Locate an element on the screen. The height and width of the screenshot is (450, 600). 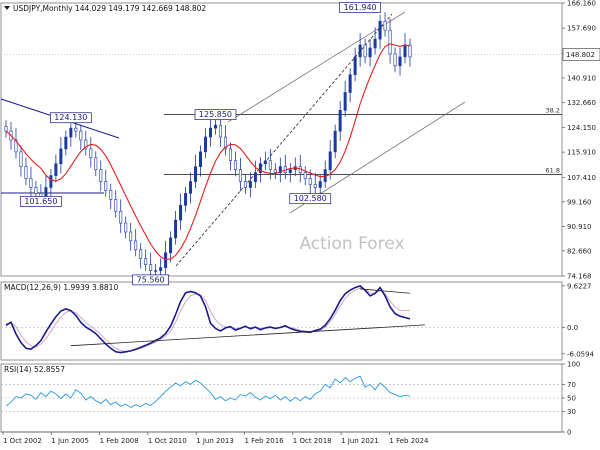
x-tick-label: 1 Oct 2002 is located at coordinates (22, 441).